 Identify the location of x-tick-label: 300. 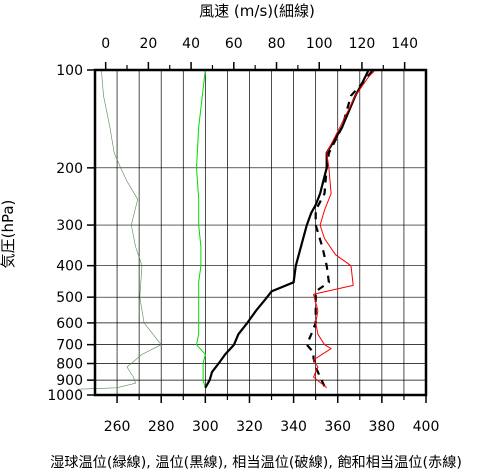
(205, 427).